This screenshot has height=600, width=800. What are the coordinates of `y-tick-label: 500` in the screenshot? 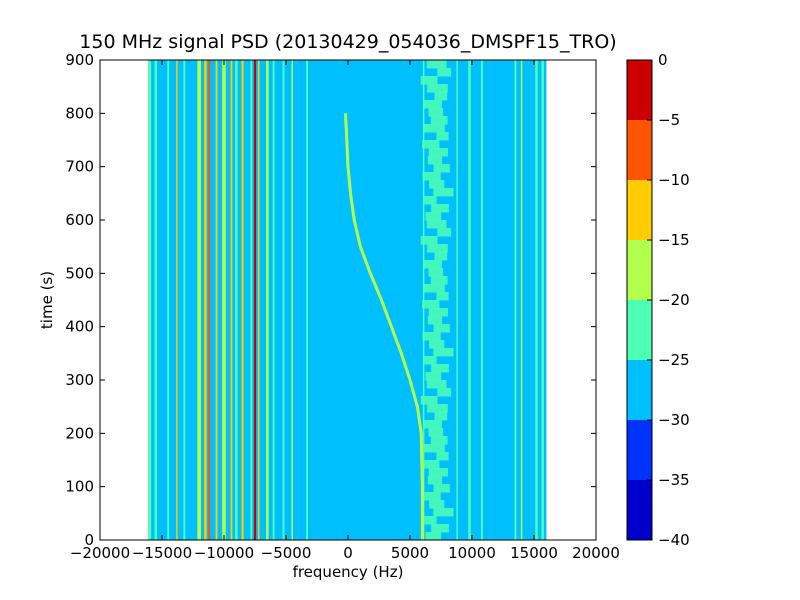 It's located at (79, 273).